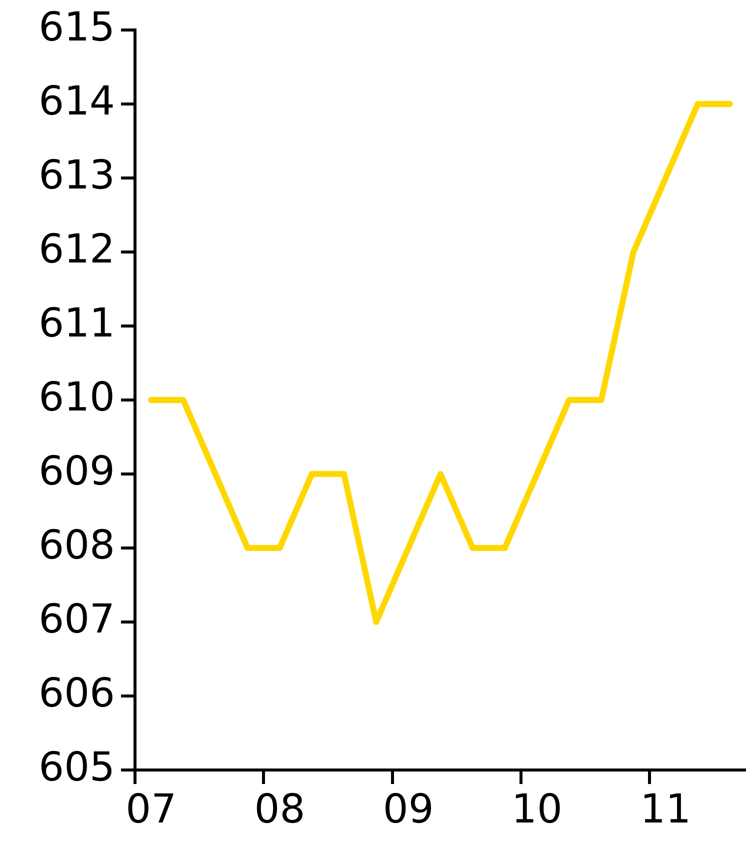  Describe the element at coordinates (76, 693) in the screenshot. I see `y-tick-label: 606` at that location.